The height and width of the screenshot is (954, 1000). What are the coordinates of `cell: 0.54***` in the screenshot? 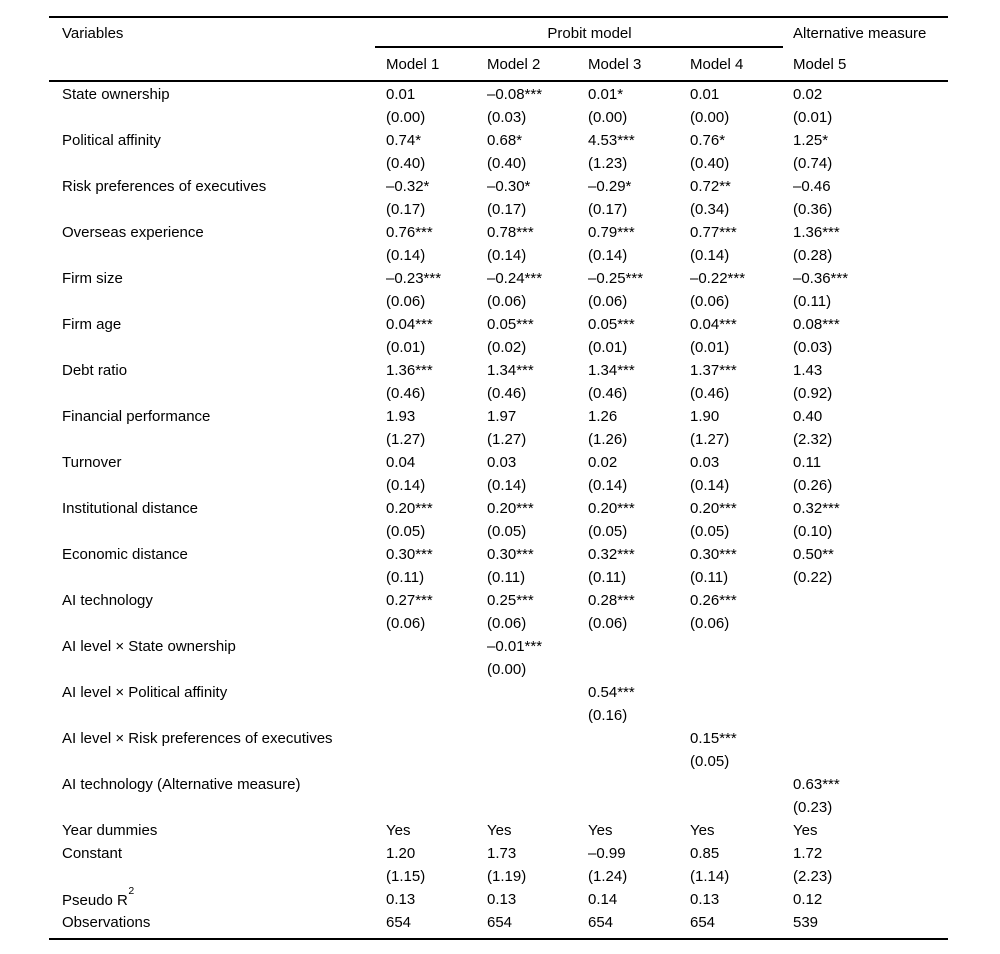 It's located at (611, 692).